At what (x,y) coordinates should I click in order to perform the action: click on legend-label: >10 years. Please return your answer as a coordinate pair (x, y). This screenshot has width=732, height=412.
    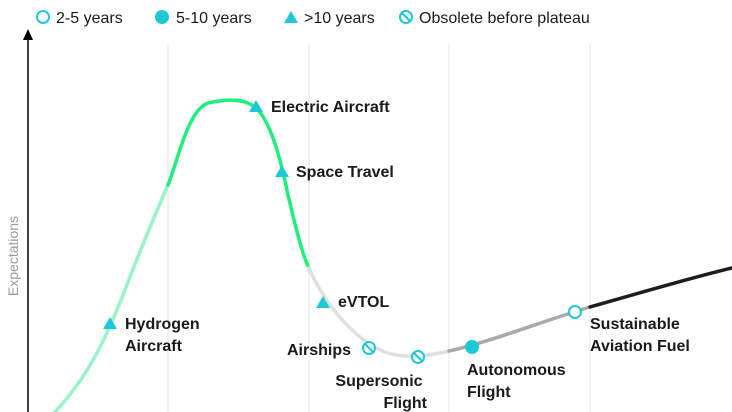
    Looking at the image, I should click on (339, 18).